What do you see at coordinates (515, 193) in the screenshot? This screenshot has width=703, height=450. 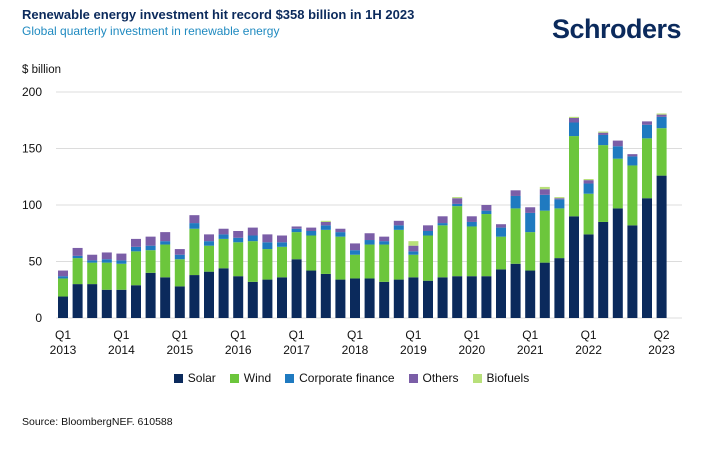 I see `bar-others-4Q20` at bounding box center [515, 193].